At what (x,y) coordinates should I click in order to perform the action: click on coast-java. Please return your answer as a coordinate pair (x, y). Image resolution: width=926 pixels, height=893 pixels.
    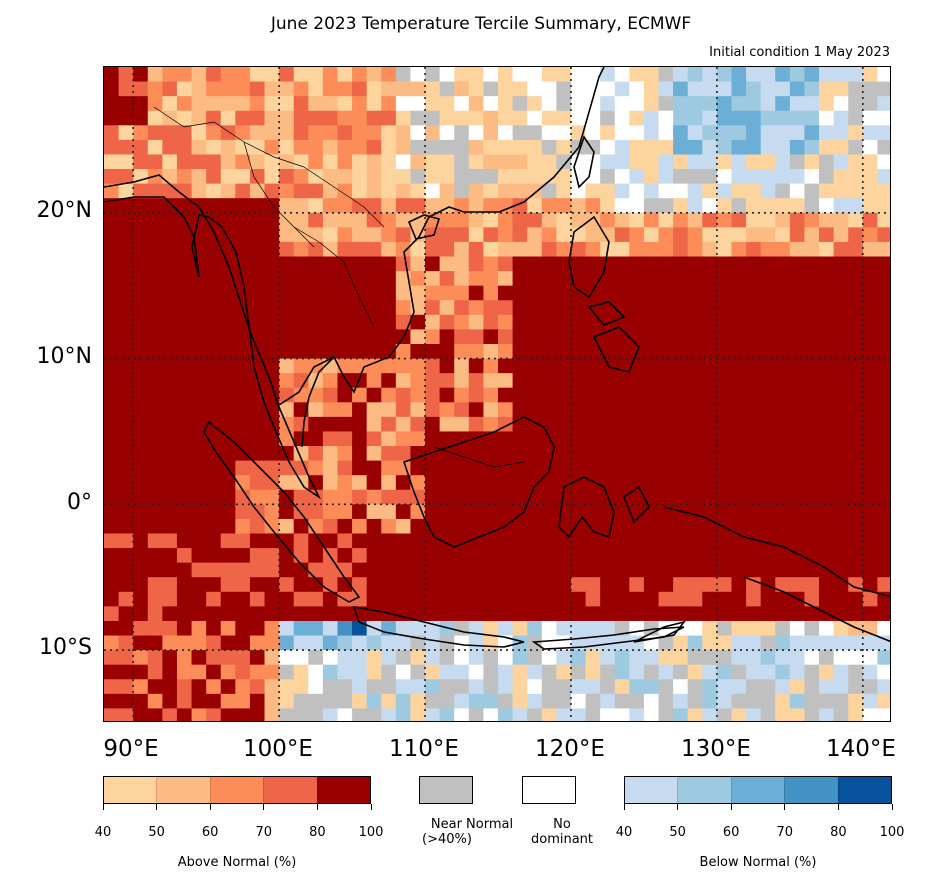
    Looking at the image, I should click on (438, 626).